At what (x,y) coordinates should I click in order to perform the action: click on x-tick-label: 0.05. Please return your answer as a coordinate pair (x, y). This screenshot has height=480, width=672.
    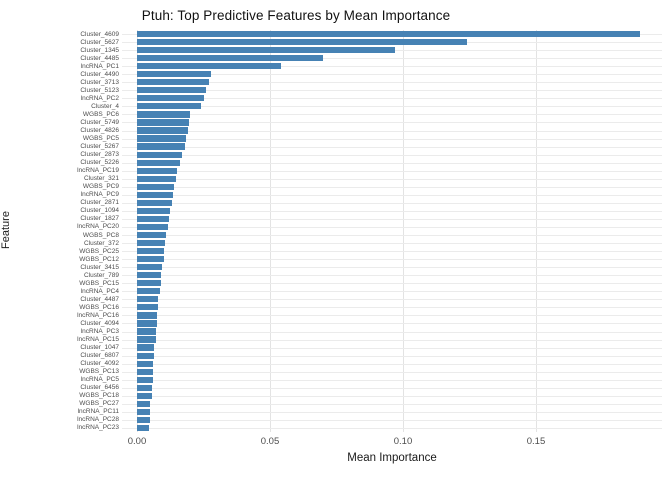
    Looking at the image, I should click on (270, 441).